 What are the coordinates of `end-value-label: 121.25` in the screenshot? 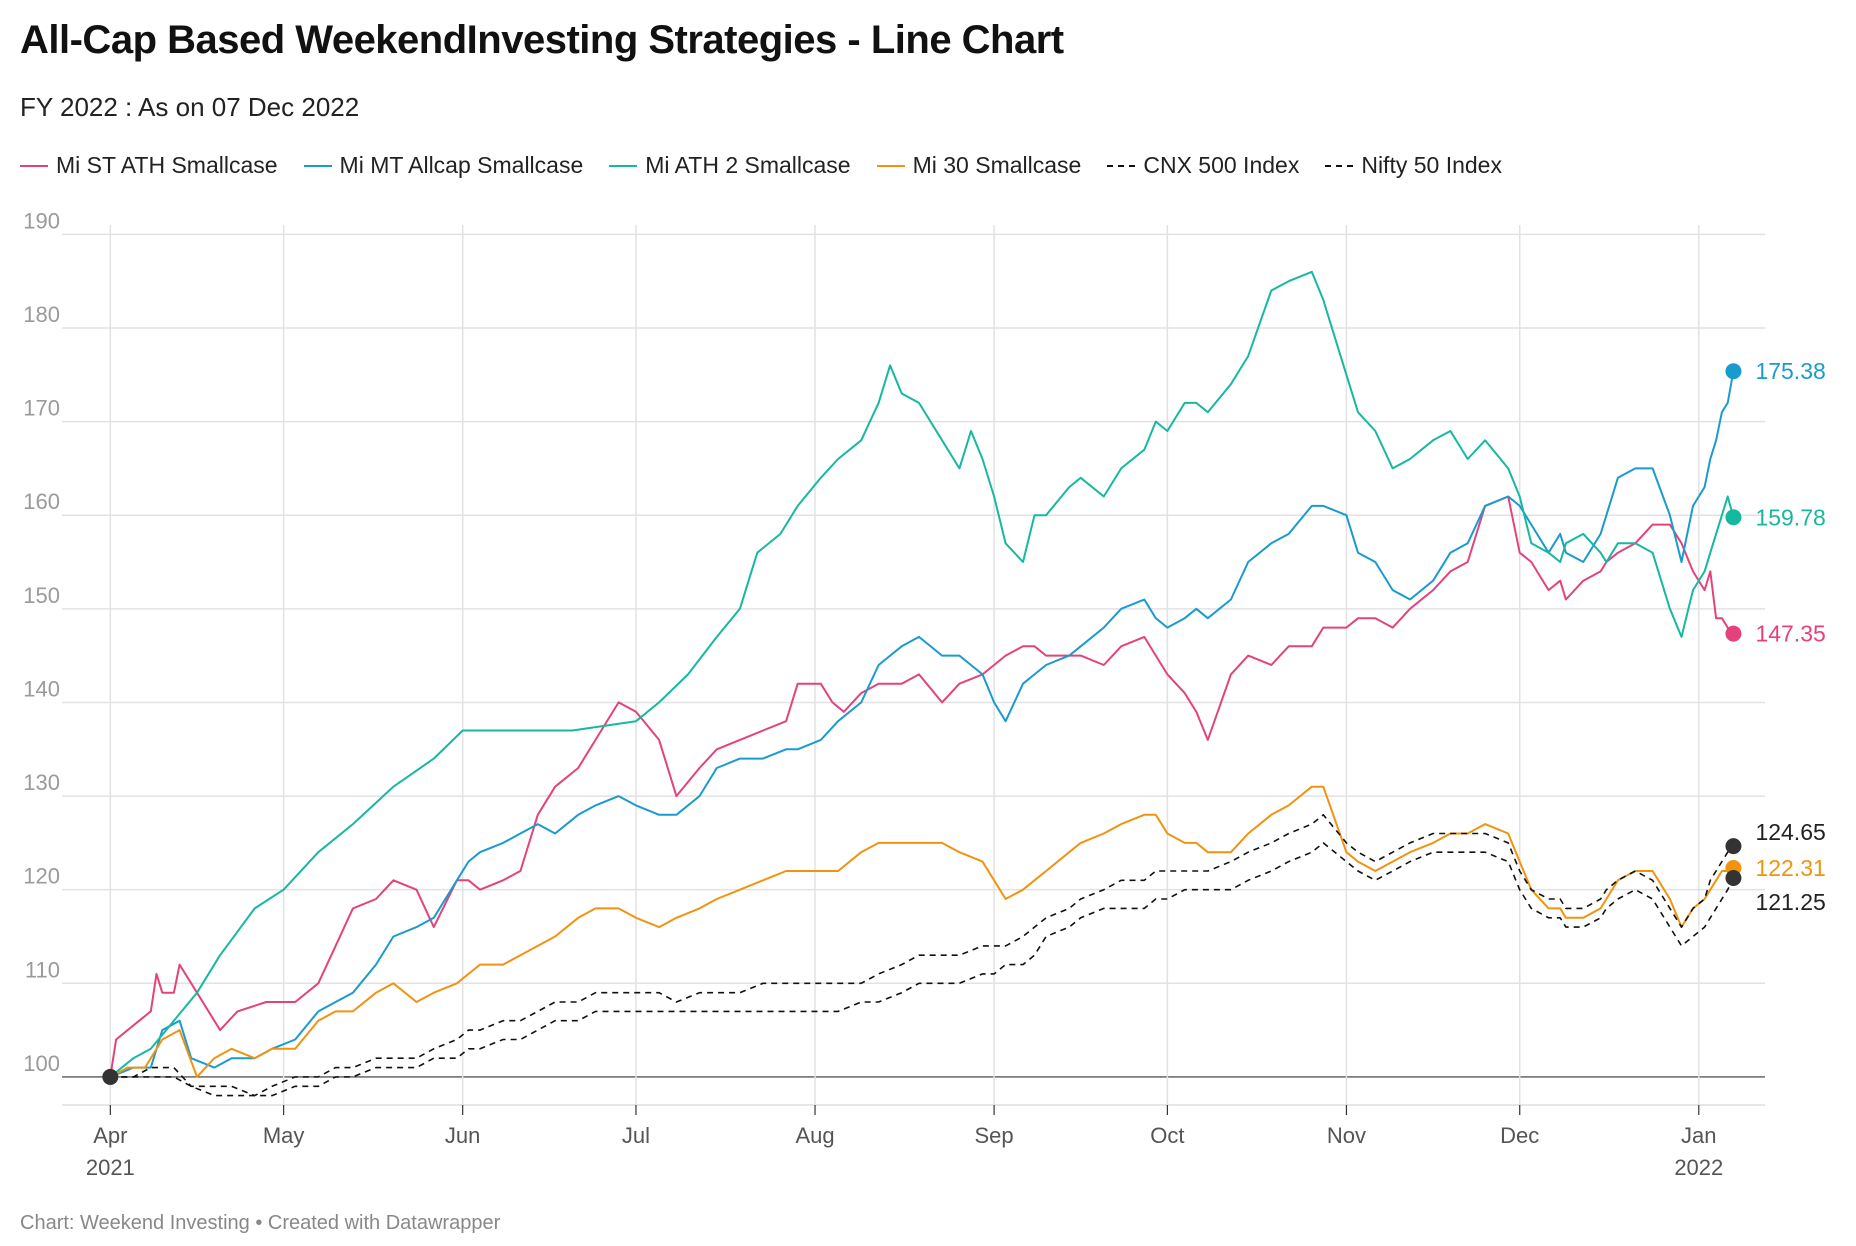 It's located at (1790, 902).